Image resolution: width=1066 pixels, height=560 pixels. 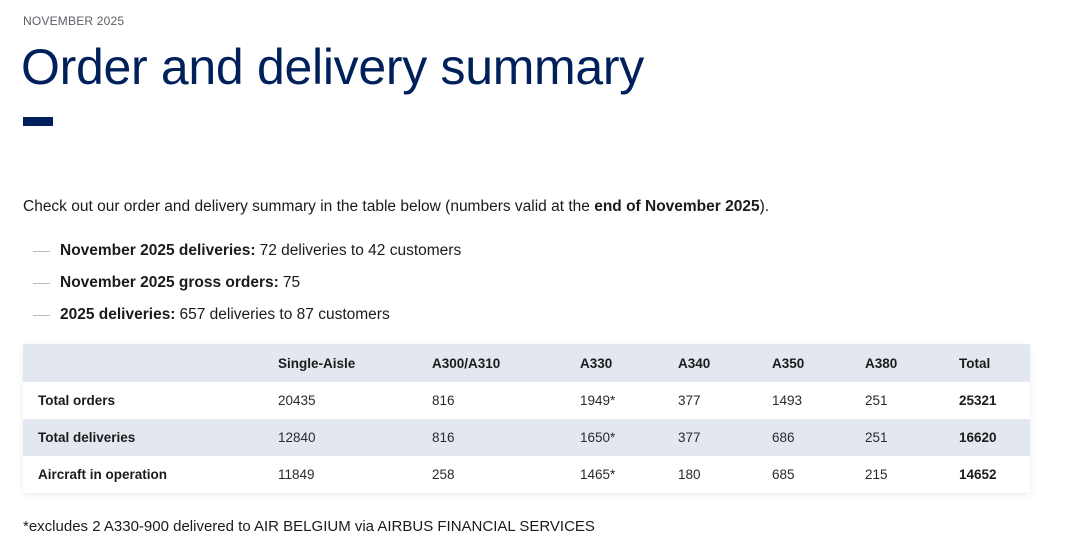 I want to click on table-cell: 1493, so click(x=787, y=400).